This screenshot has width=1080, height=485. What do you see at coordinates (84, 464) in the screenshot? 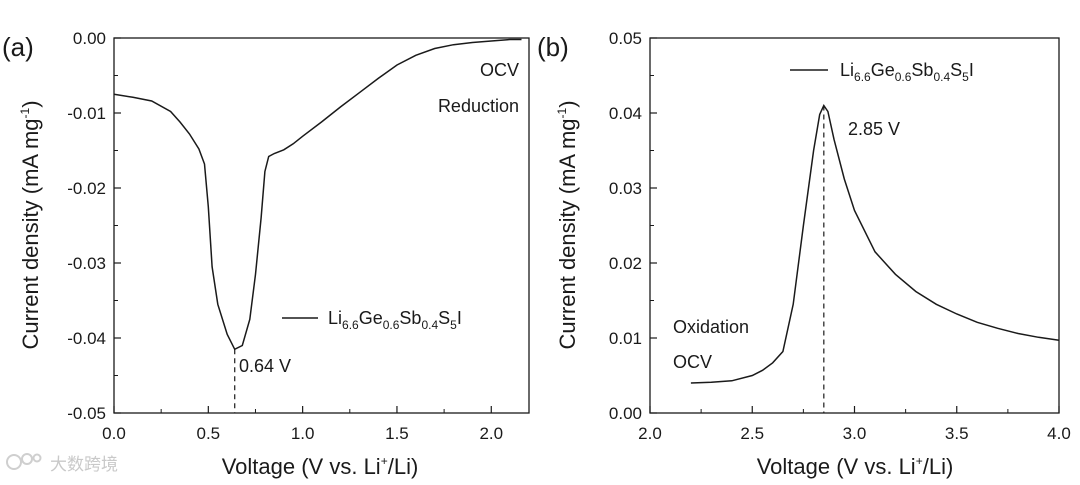
I see `watermark-text: 大数跨境` at bounding box center [84, 464].